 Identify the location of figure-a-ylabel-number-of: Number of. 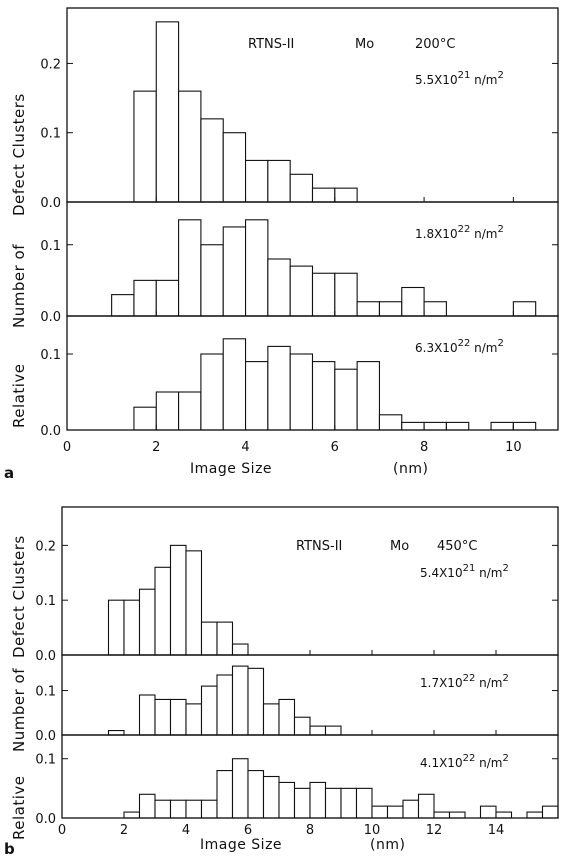
(19, 286).